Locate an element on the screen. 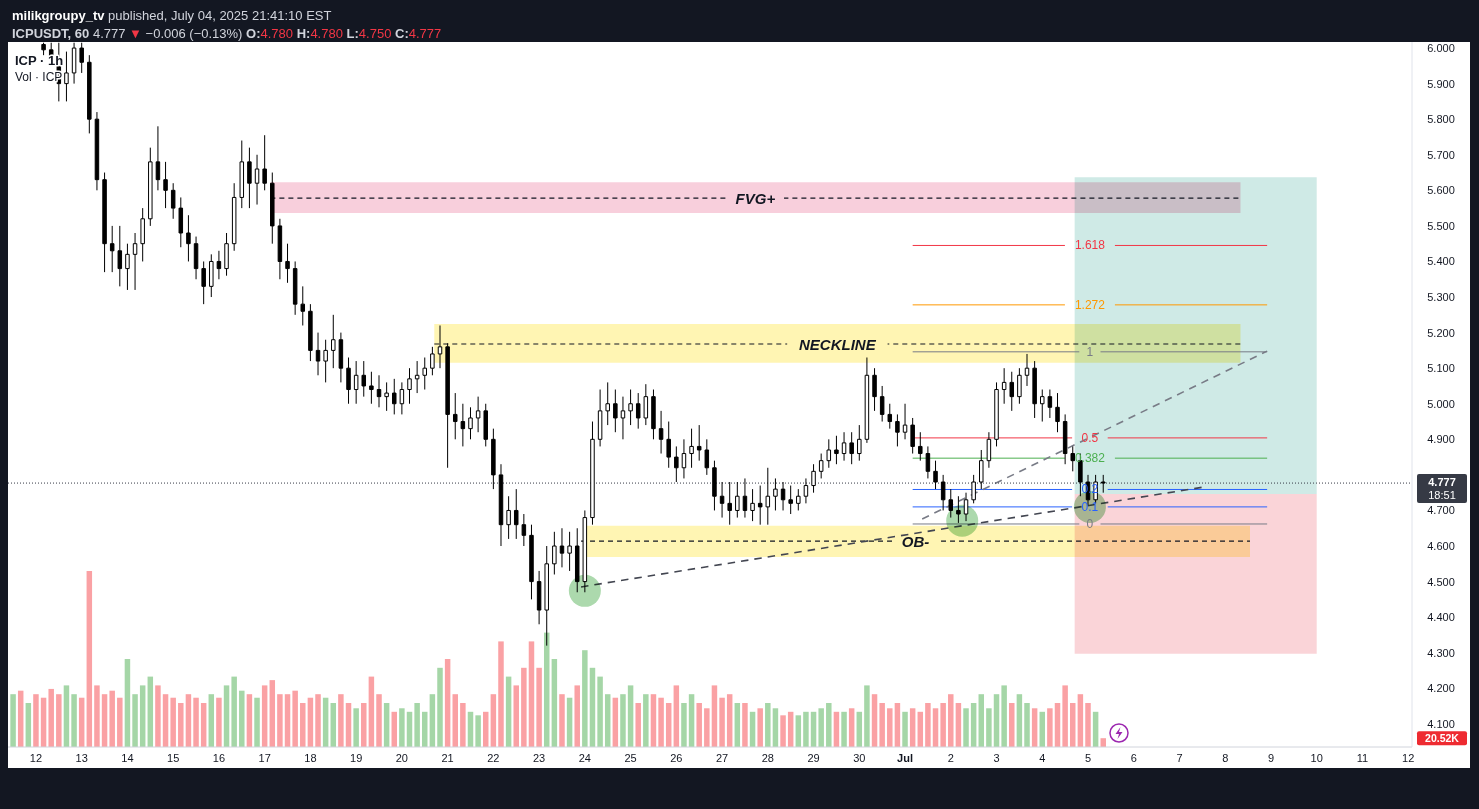 The height and width of the screenshot is (809, 1479). y-tick-label: 4.100 is located at coordinates (1441, 723).